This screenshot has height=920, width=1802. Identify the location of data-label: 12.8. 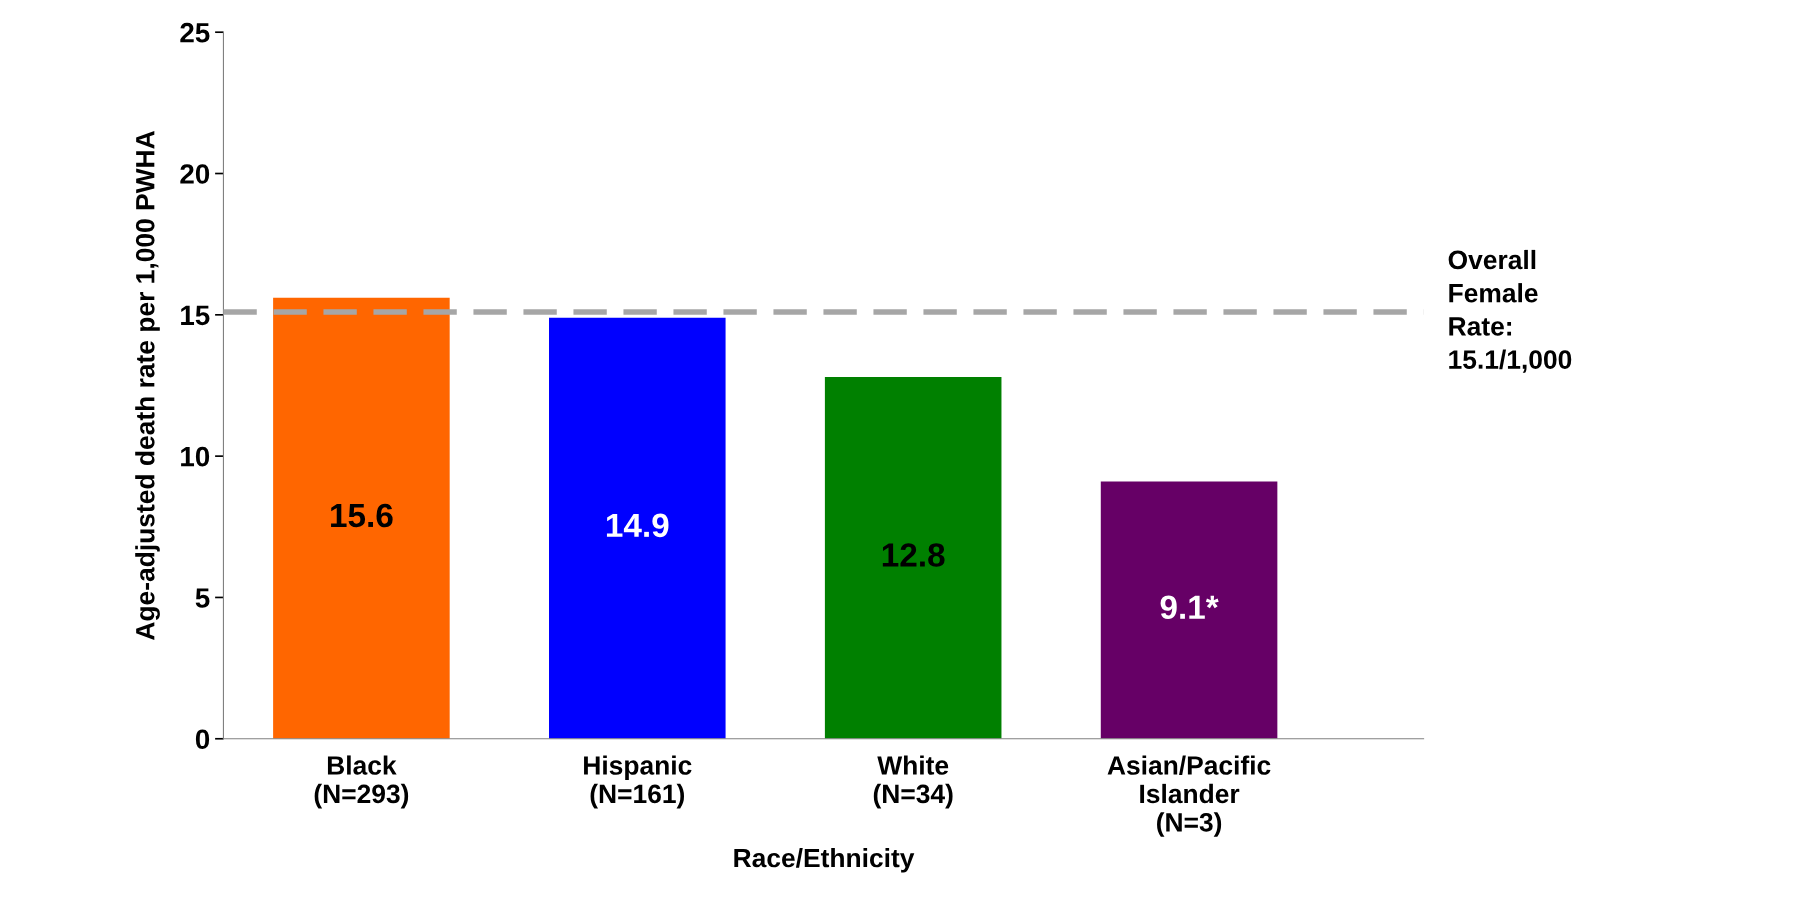
(913, 555).